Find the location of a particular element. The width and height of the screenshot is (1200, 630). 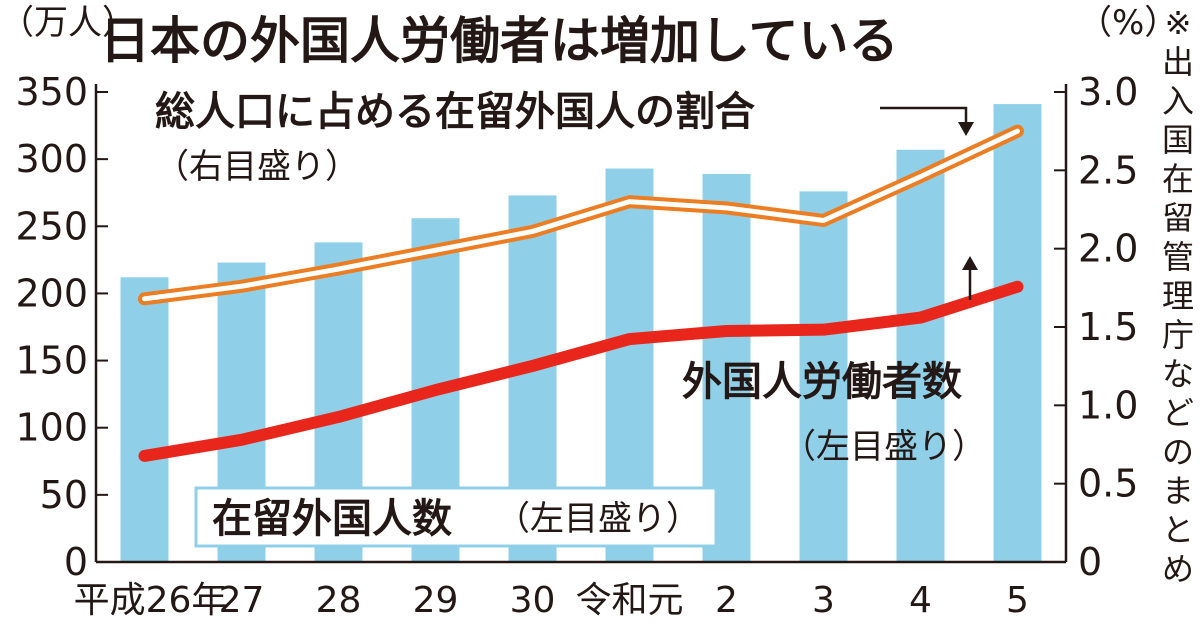

source-note-char-4: 在 is located at coordinates (1178, 179).